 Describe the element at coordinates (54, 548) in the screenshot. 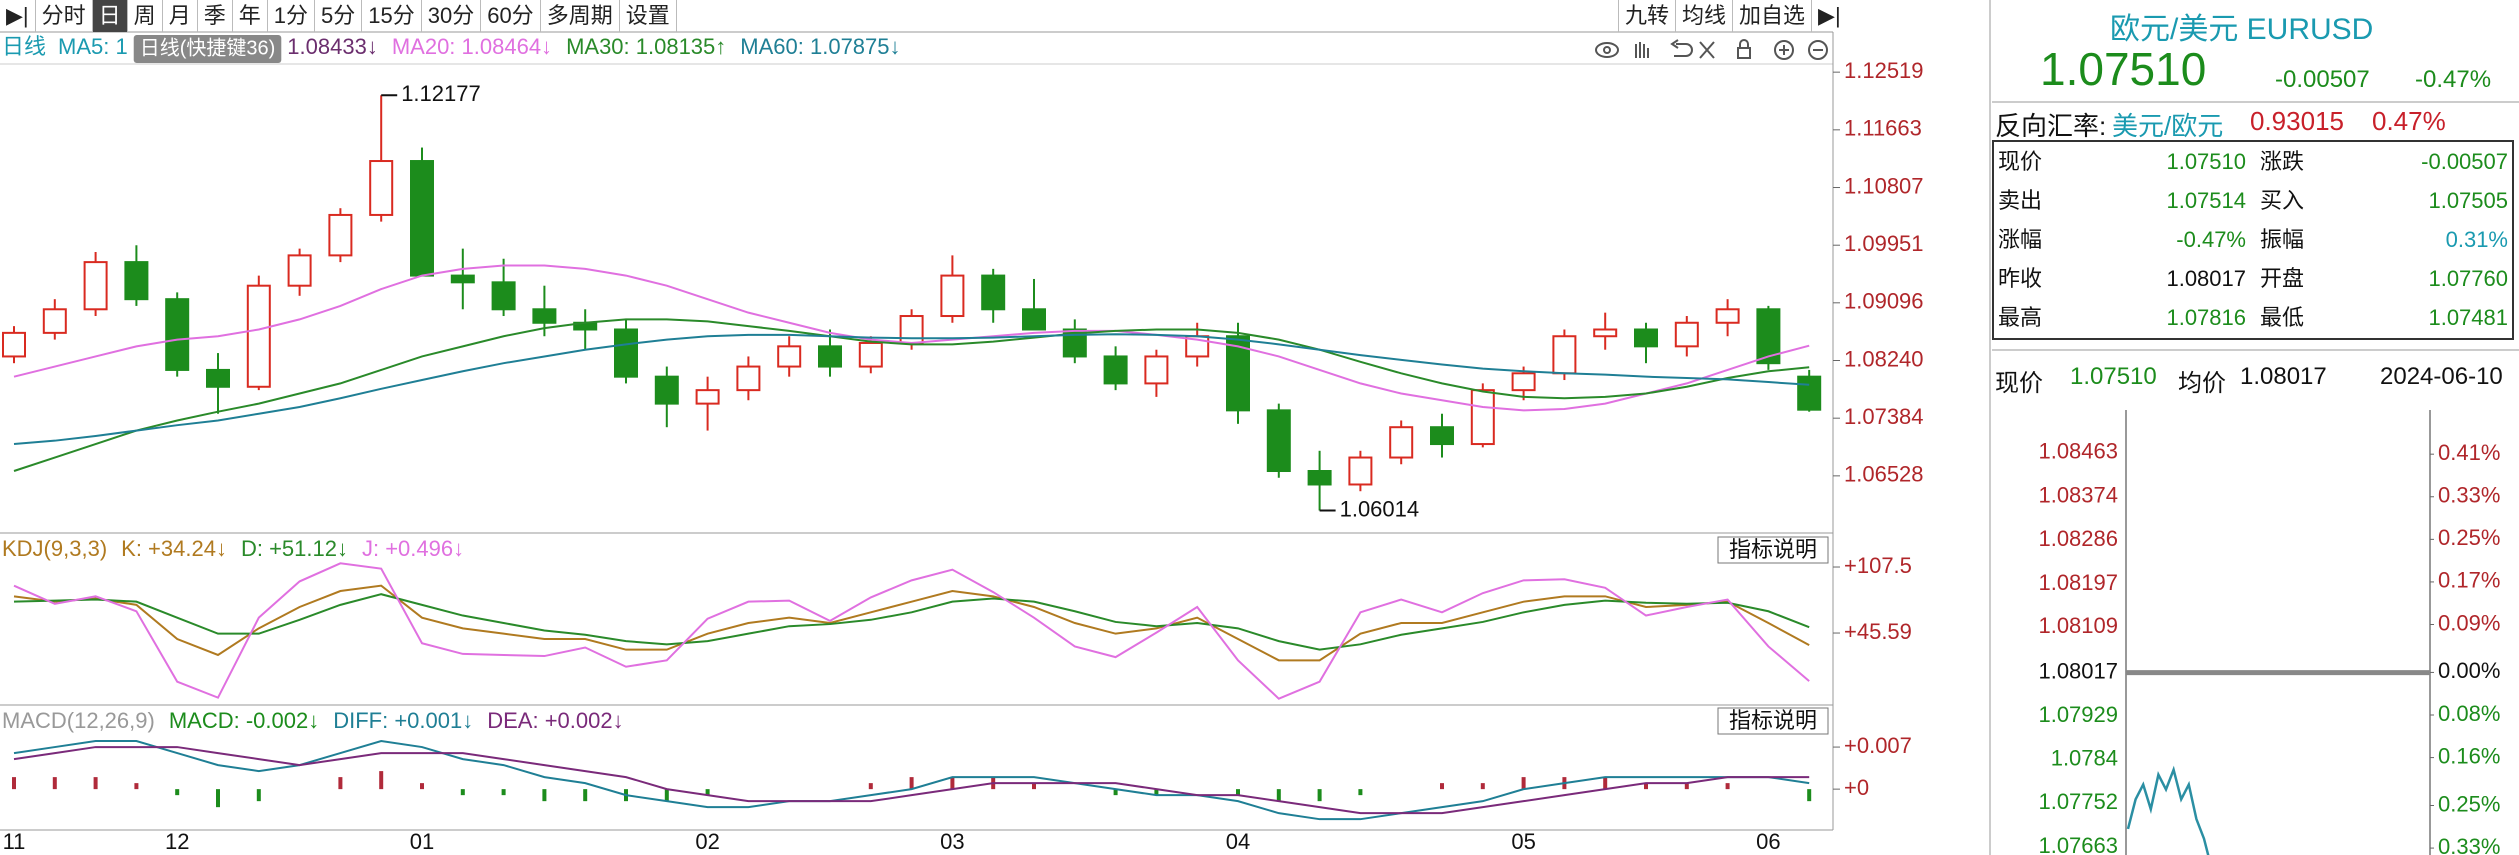

I see `indicator-title: KDJ(9,3,3)` at that location.